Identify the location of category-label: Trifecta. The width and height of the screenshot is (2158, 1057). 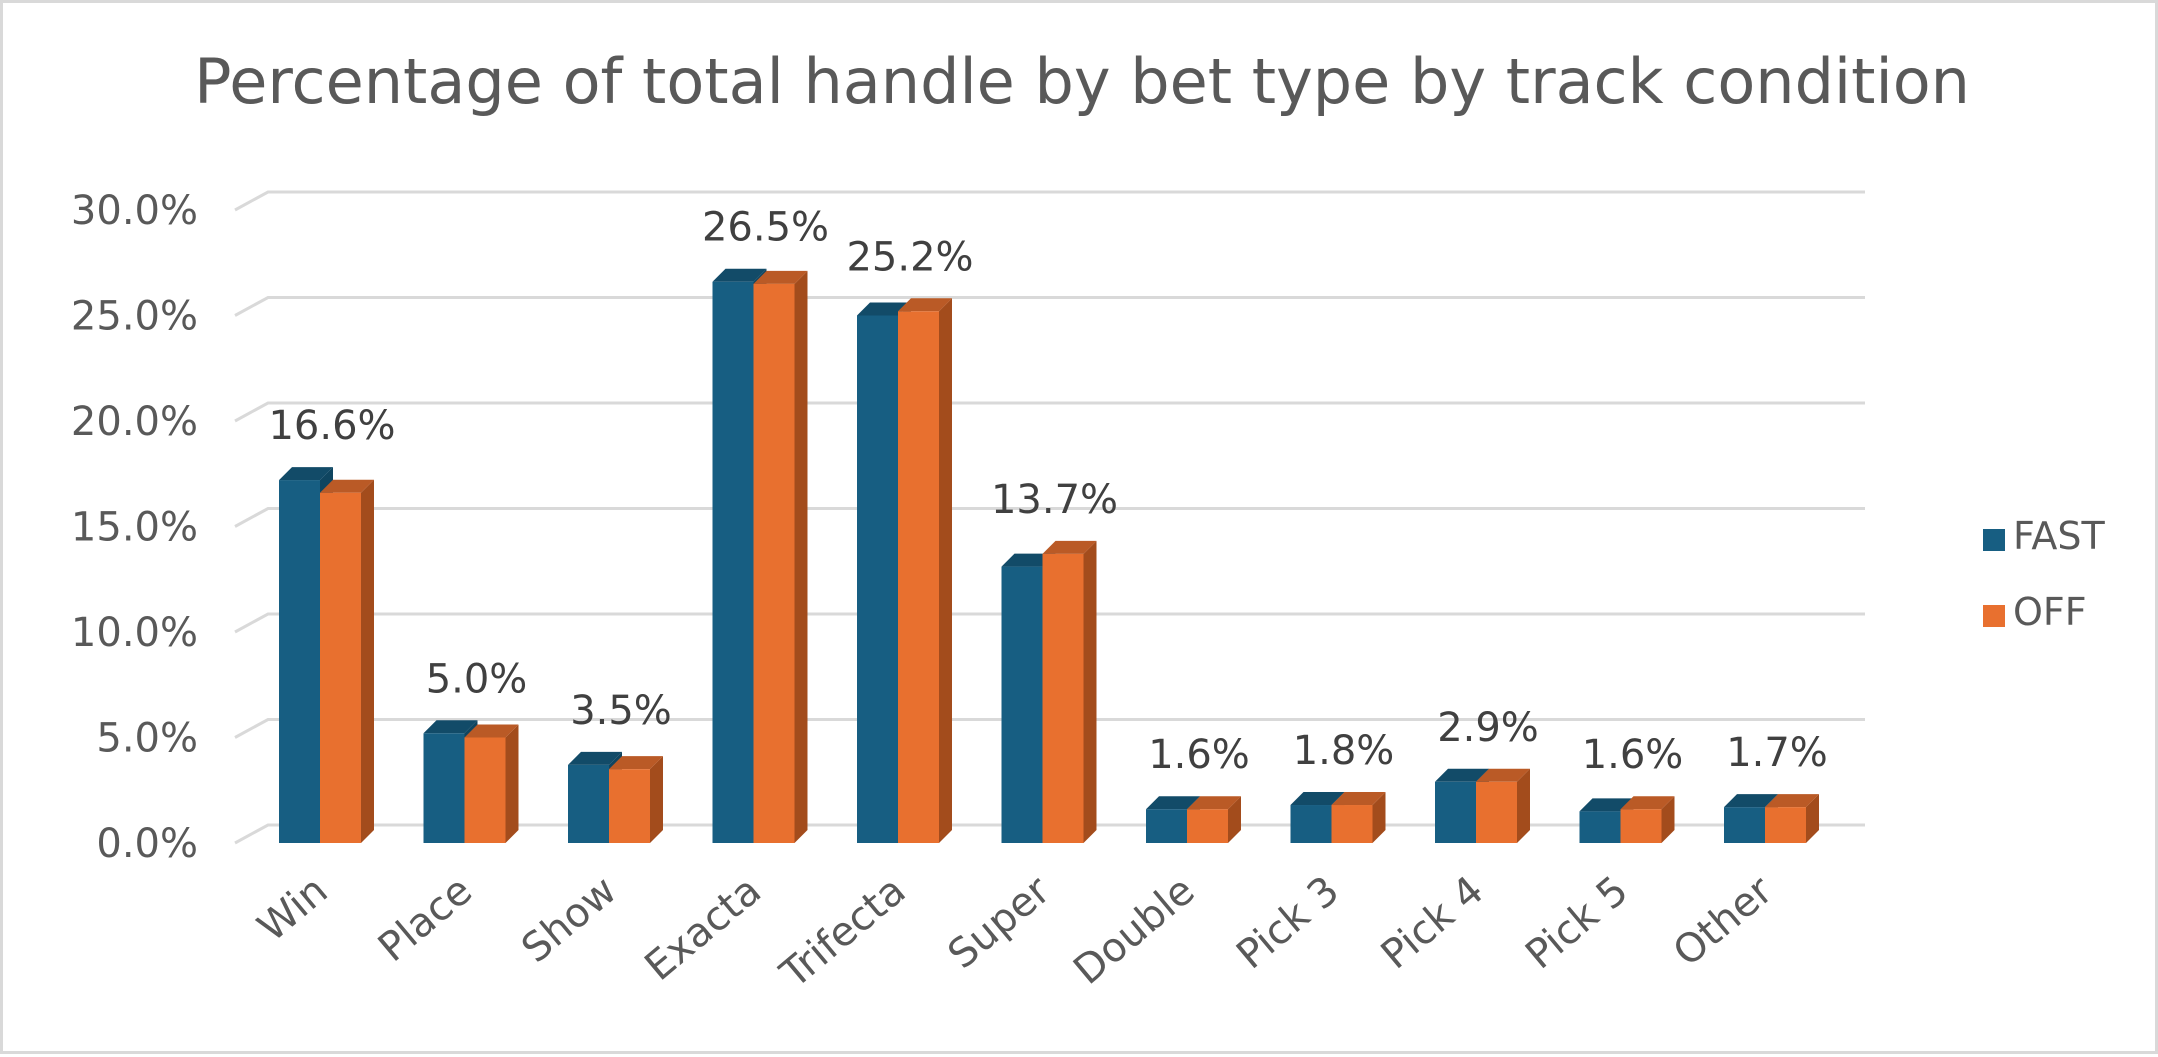
(842, 932).